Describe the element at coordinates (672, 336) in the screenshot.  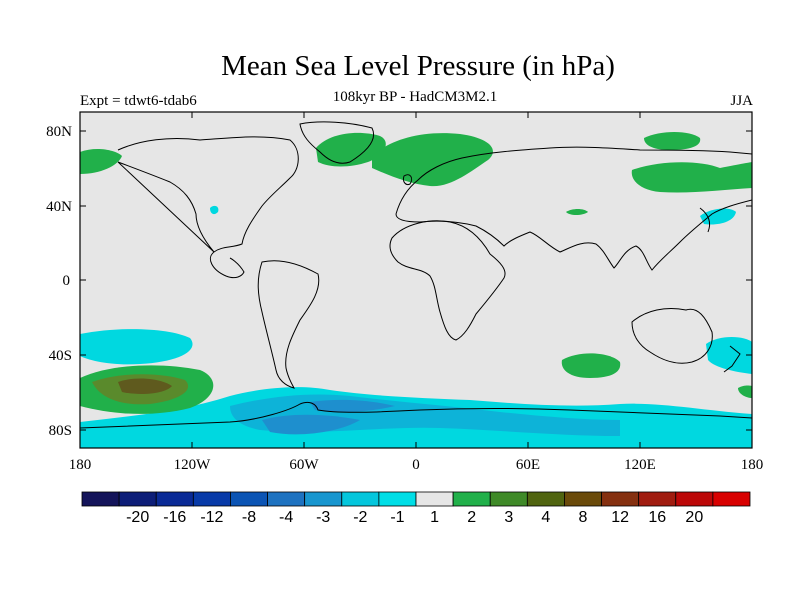
I see `australia-coast` at that location.